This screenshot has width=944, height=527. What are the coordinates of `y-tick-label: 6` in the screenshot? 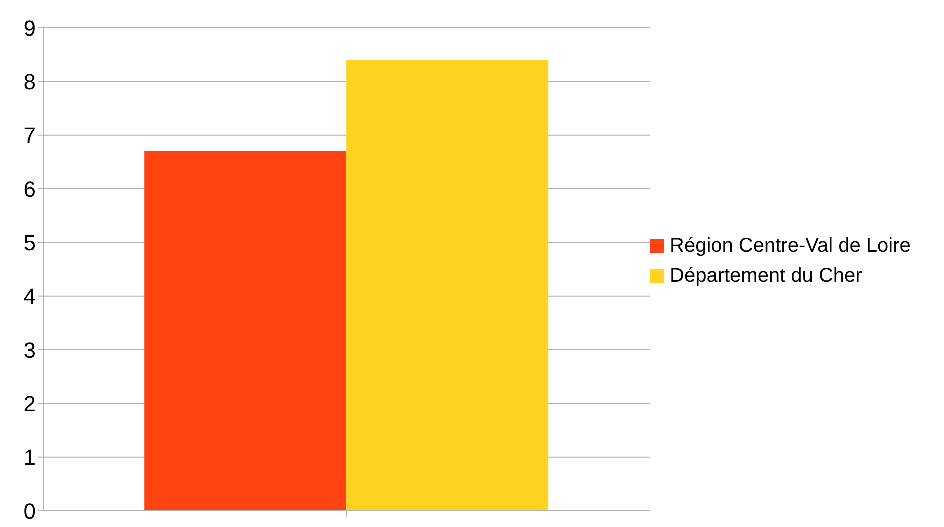 It's located at (30, 189).